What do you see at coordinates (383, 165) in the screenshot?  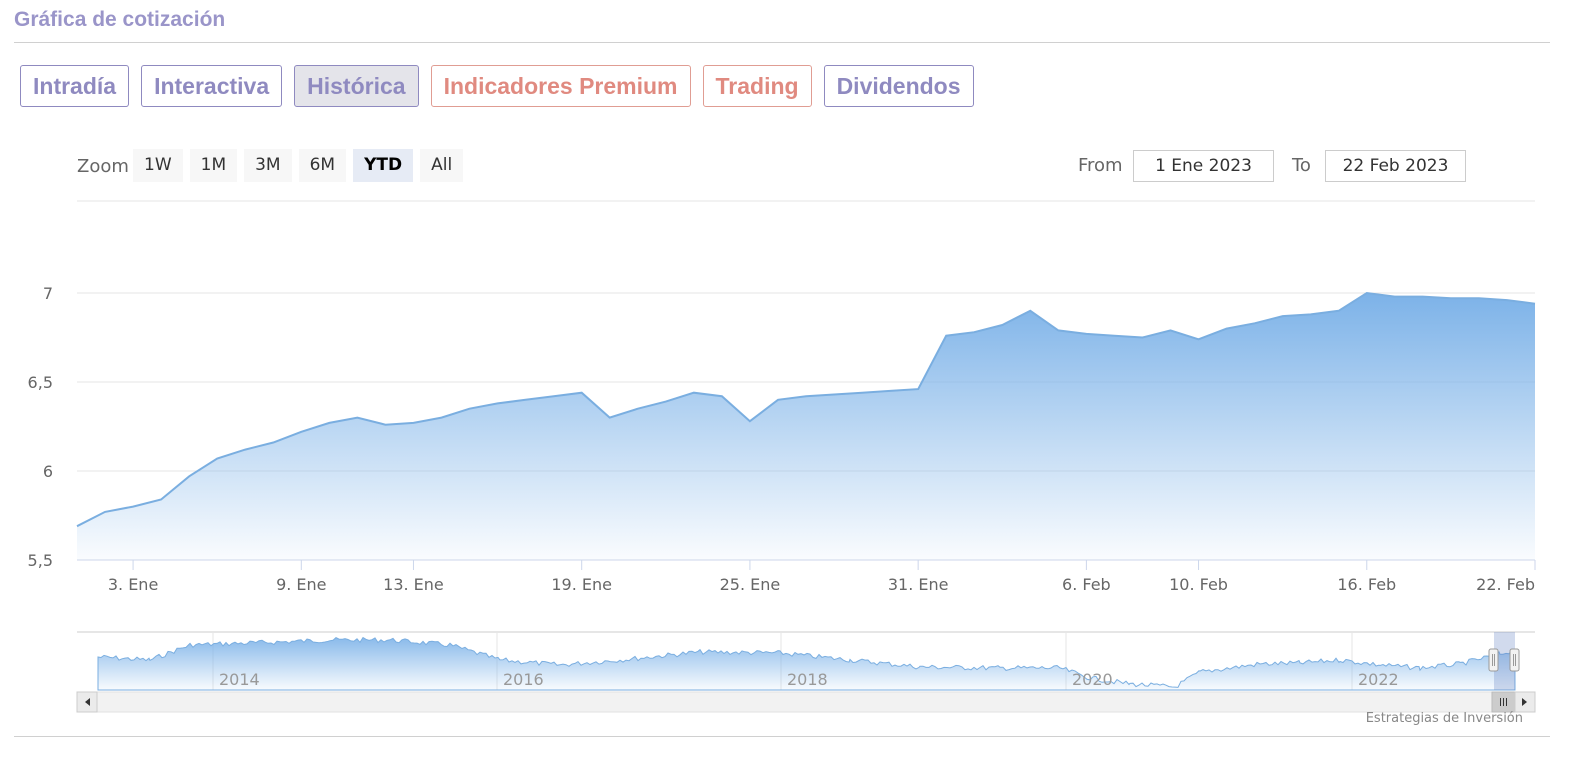 I see `zoom-ytd-button: YTD` at bounding box center [383, 165].